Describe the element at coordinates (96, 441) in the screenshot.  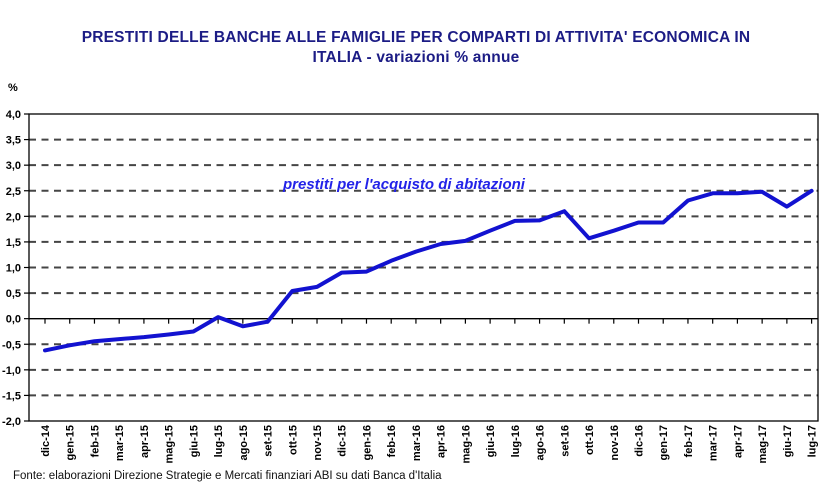
I see `svg-text: feb-15` at that location.